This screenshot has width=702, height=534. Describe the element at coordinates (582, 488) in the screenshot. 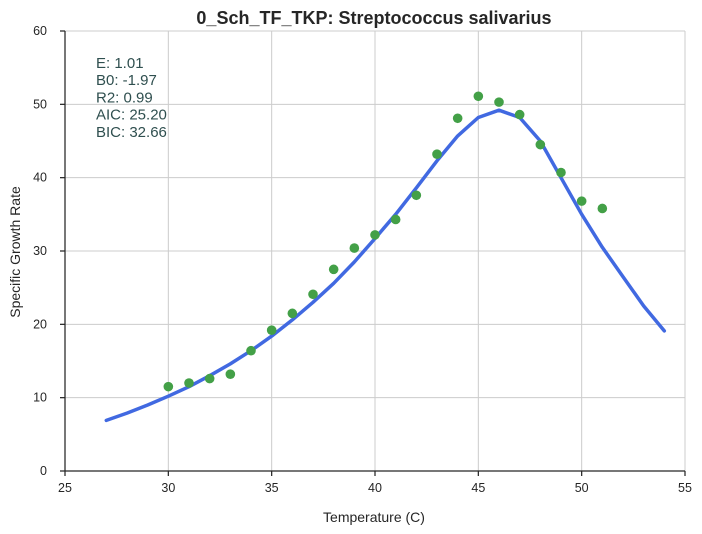

I see `x-tick-label: 50` at that location.